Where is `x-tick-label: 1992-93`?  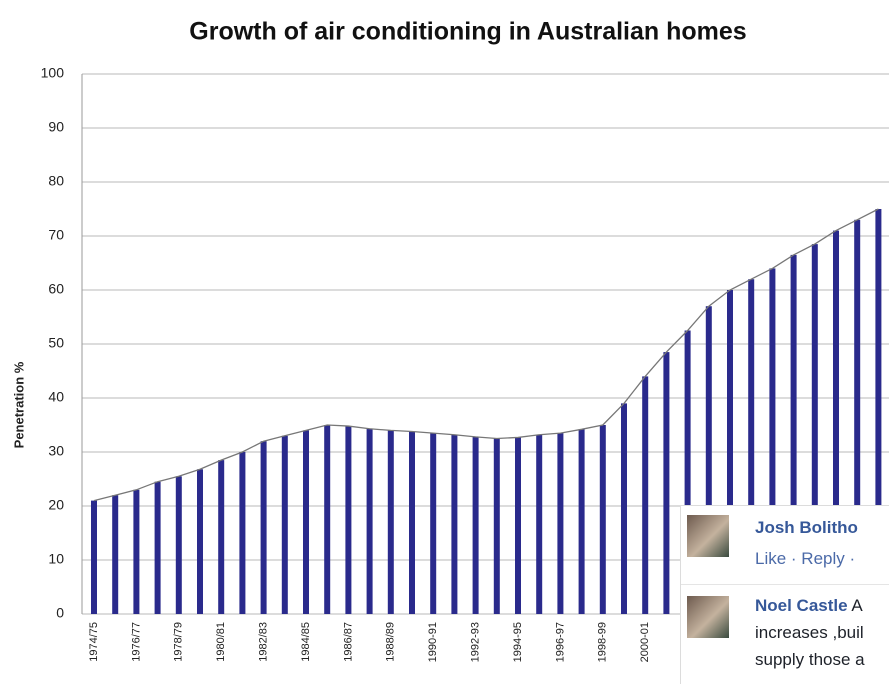 x-tick-label: 1992-93 is located at coordinates (476, 642).